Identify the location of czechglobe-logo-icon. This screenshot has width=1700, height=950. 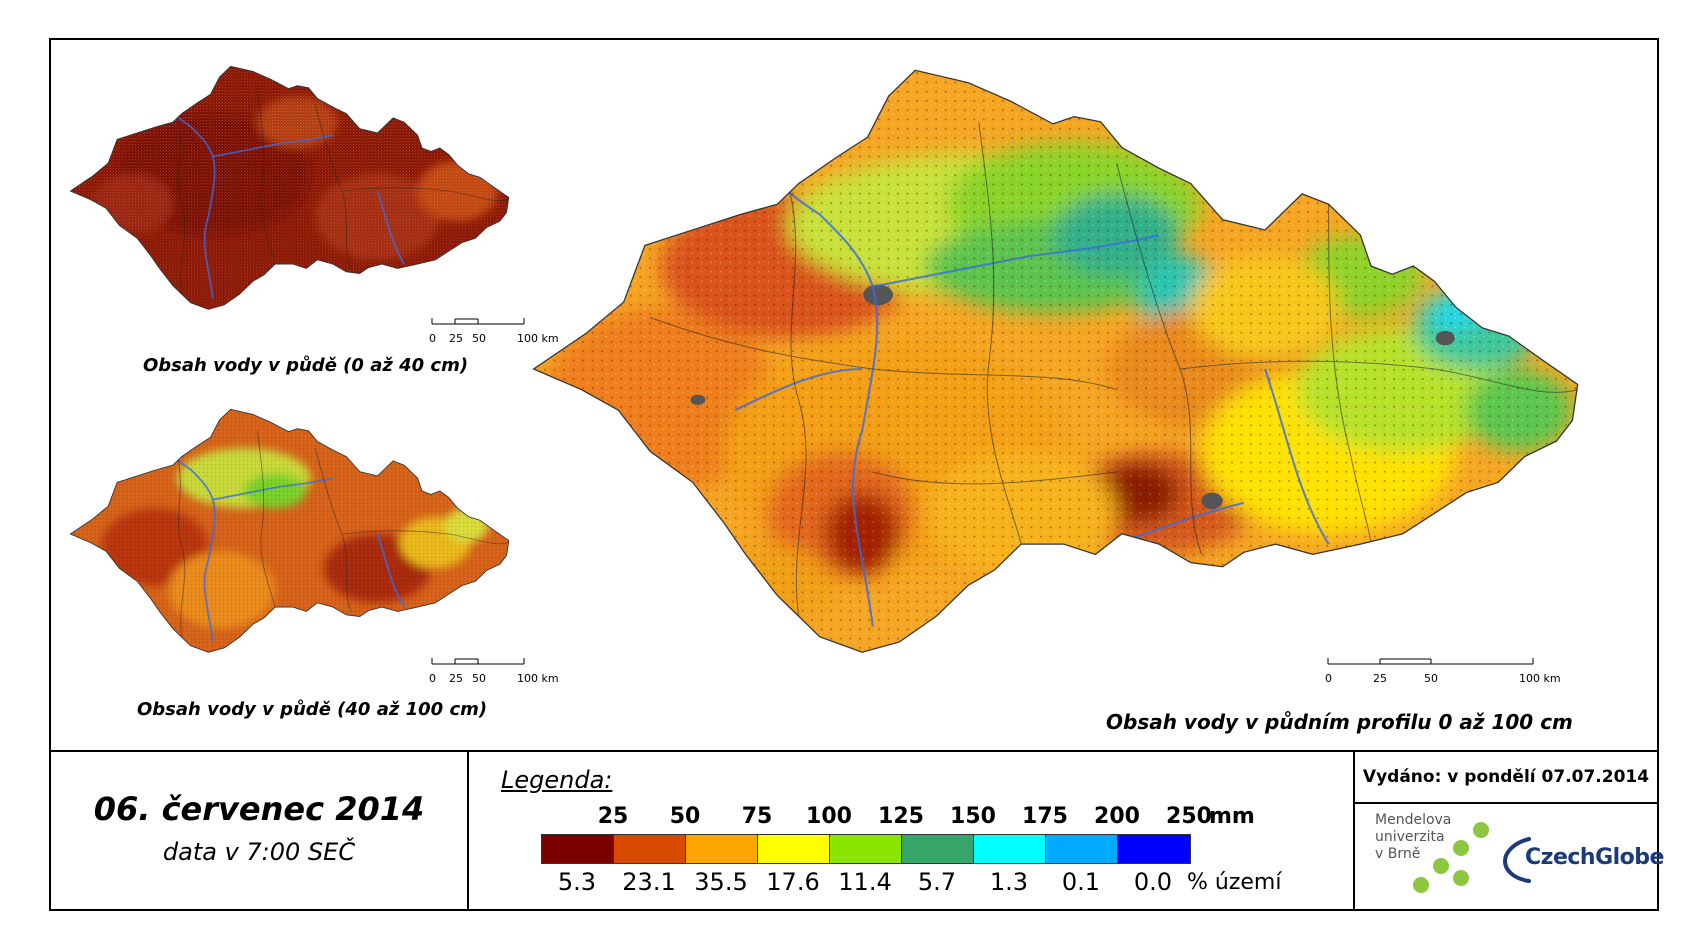
(1517, 860).